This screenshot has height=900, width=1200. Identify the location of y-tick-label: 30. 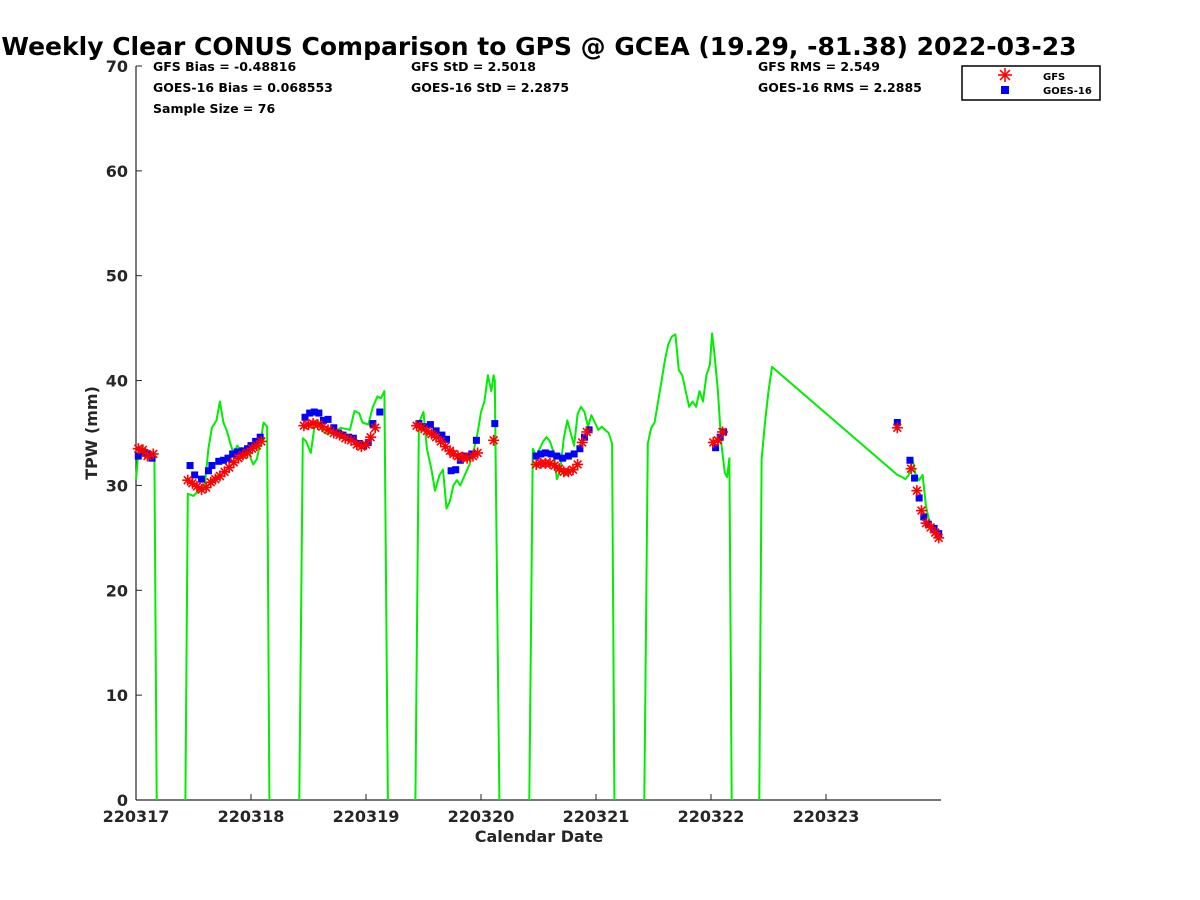
(117, 485).